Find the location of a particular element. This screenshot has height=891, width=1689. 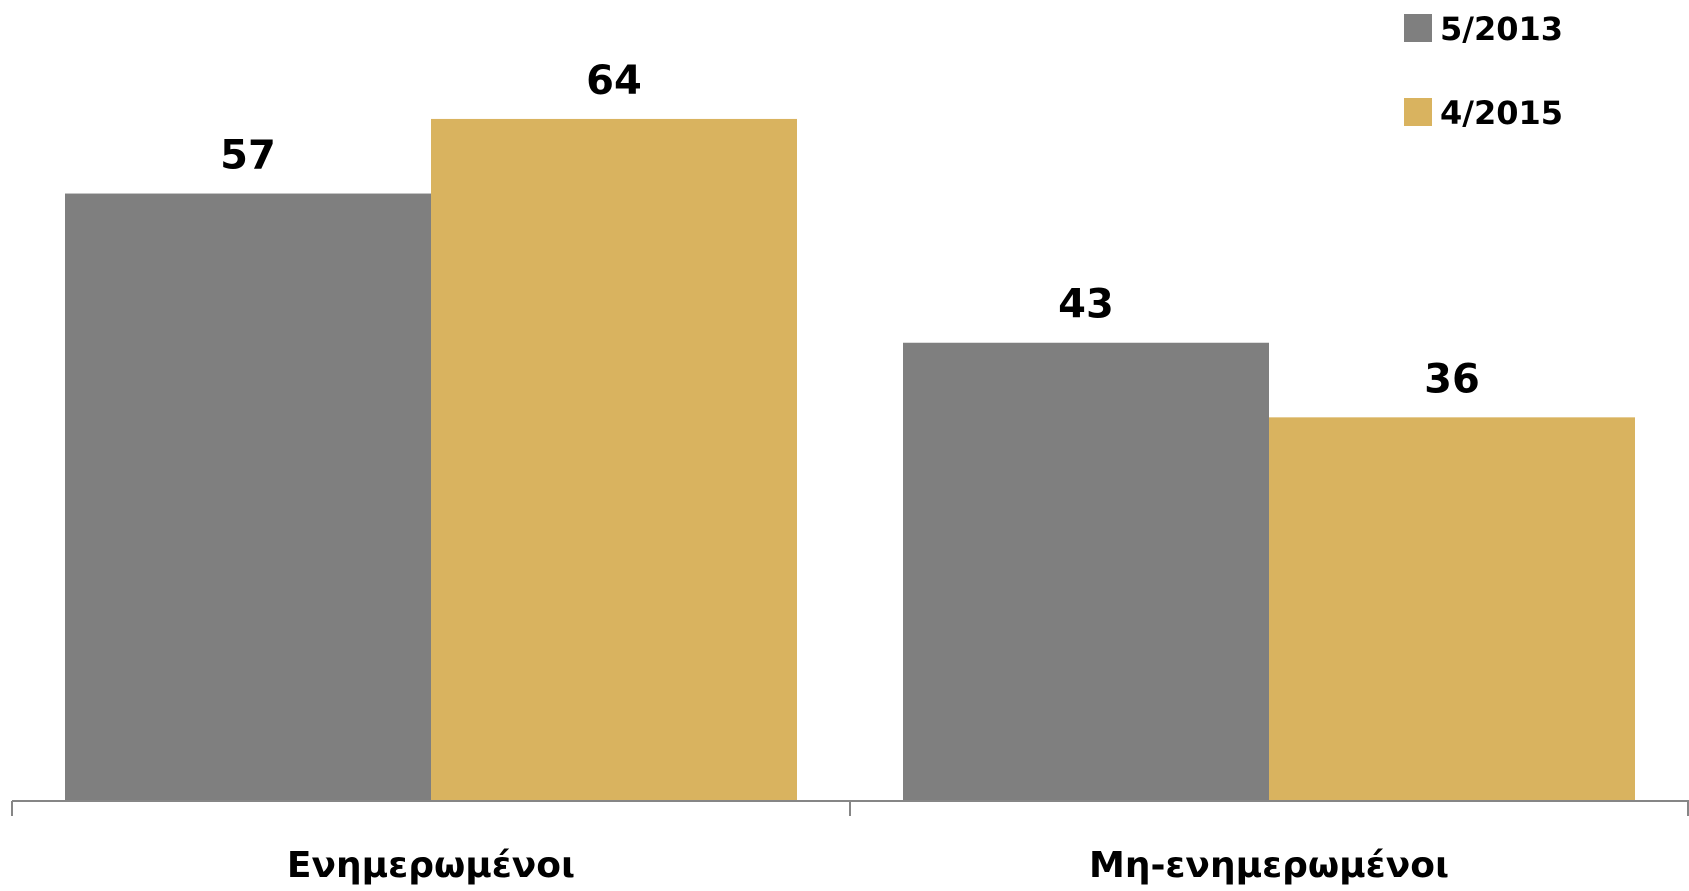

value-label-0-0: 57 is located at coordinates (248, 156).